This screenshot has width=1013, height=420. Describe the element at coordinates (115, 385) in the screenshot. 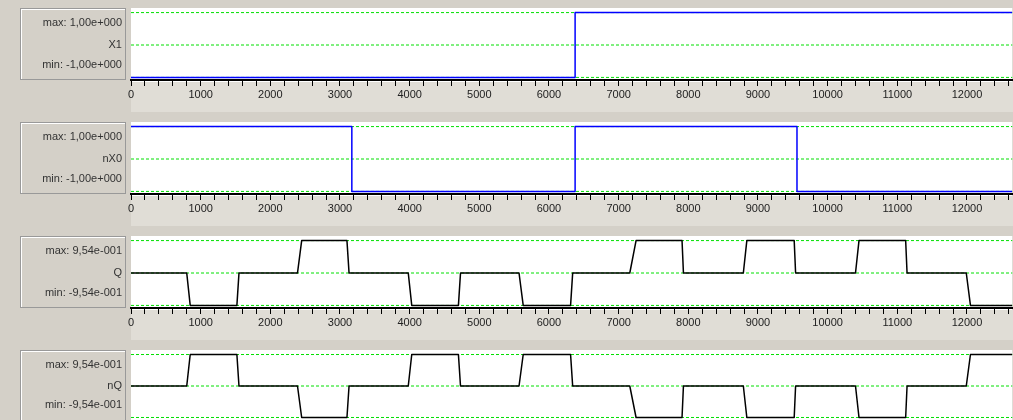

I see `y-axis-title: nQ` at that location.